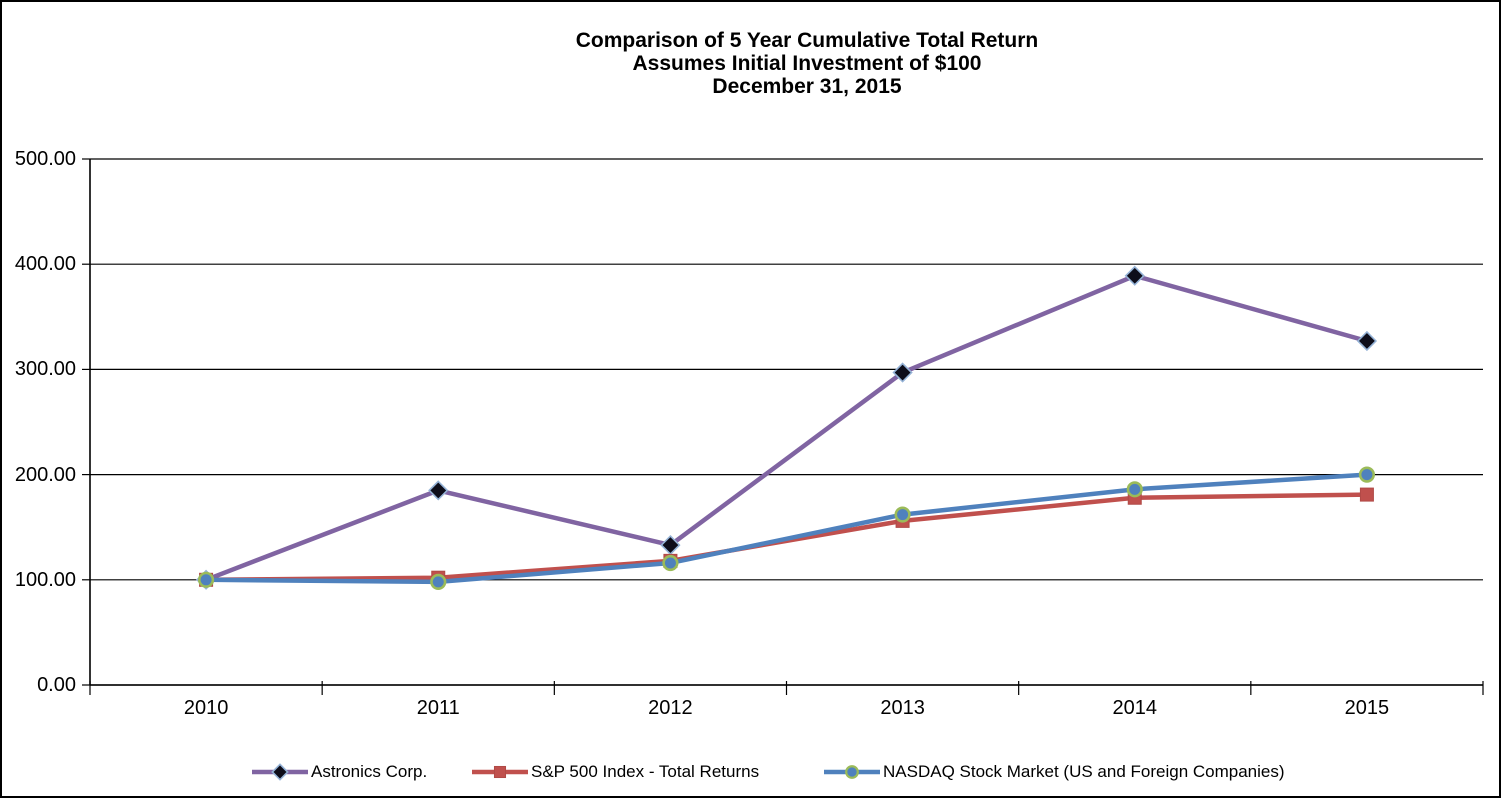 The width and height of the screenshot is (1501, 798). I want to click on y-tick-label: 500.00, so click(45, 159).